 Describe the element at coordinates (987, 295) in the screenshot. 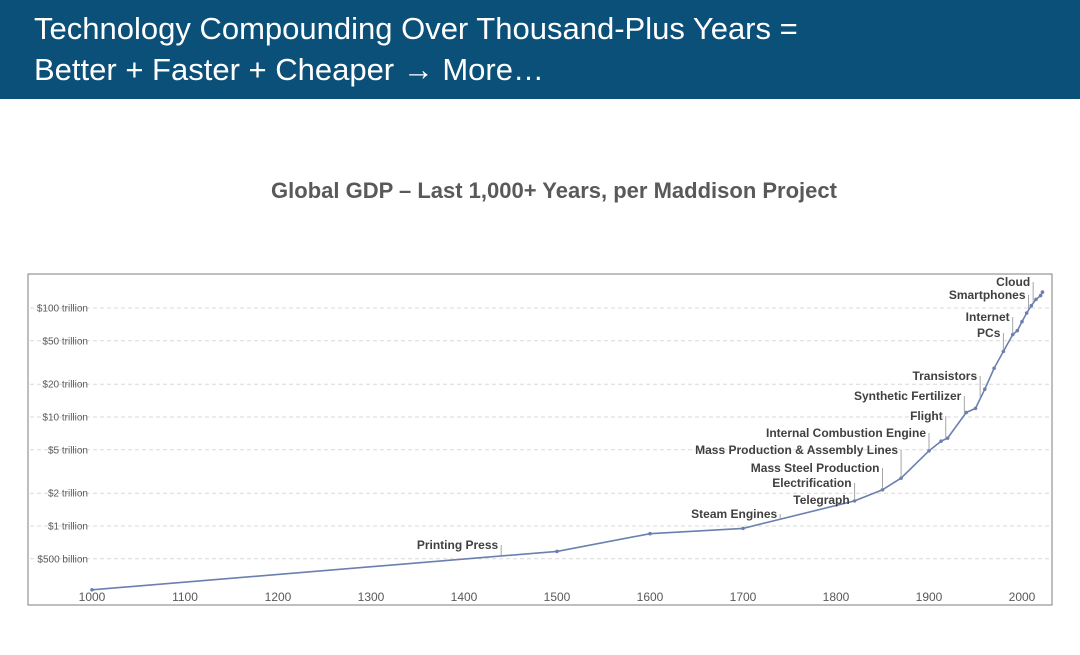

I see `annotation-label: Smartphones` at that location.